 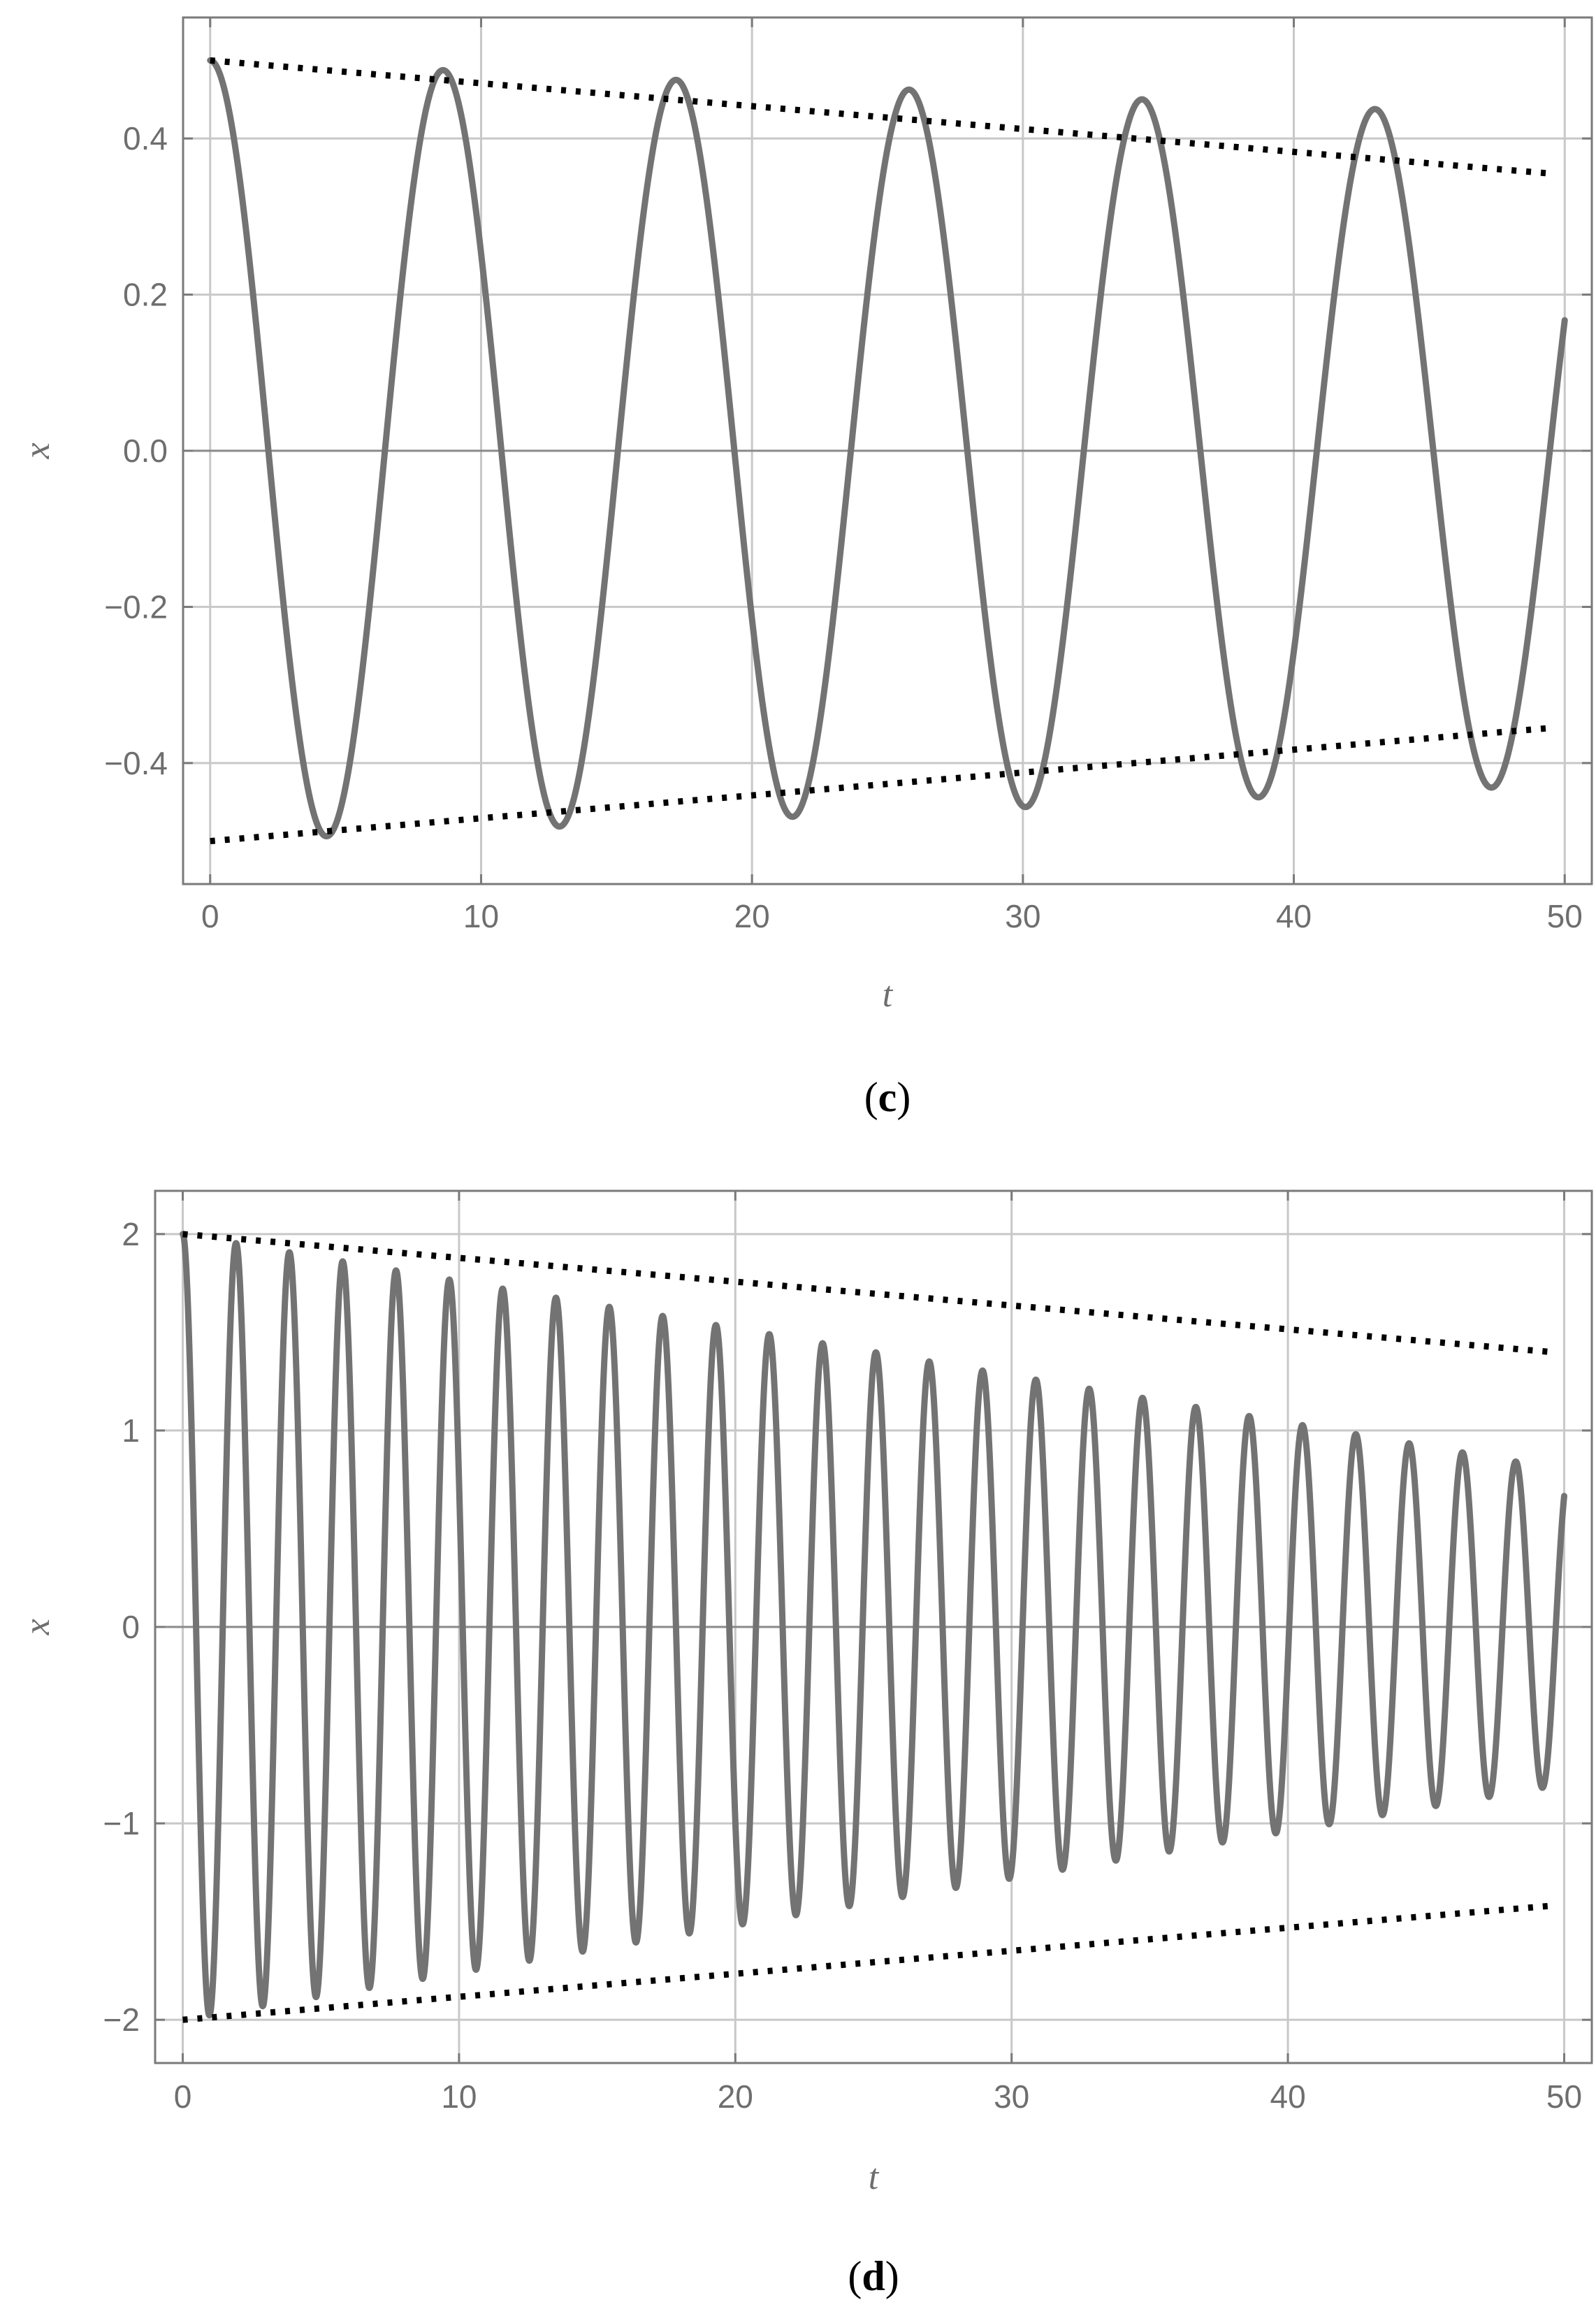 I want to click on caption-letter: d, so click(x=873, y=2276).